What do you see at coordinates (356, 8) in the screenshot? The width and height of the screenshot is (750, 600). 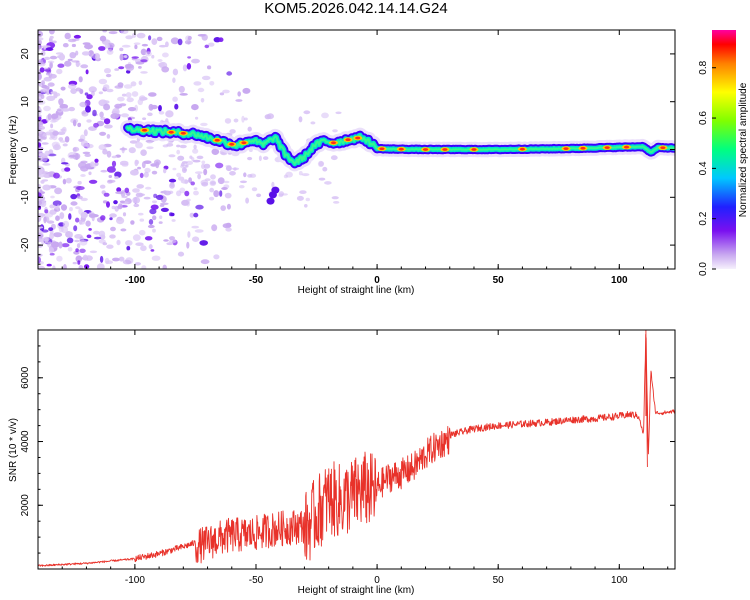 I see `chart-title: KOM5.2026.042.14.14.G24` at bounding box center [356, 8].